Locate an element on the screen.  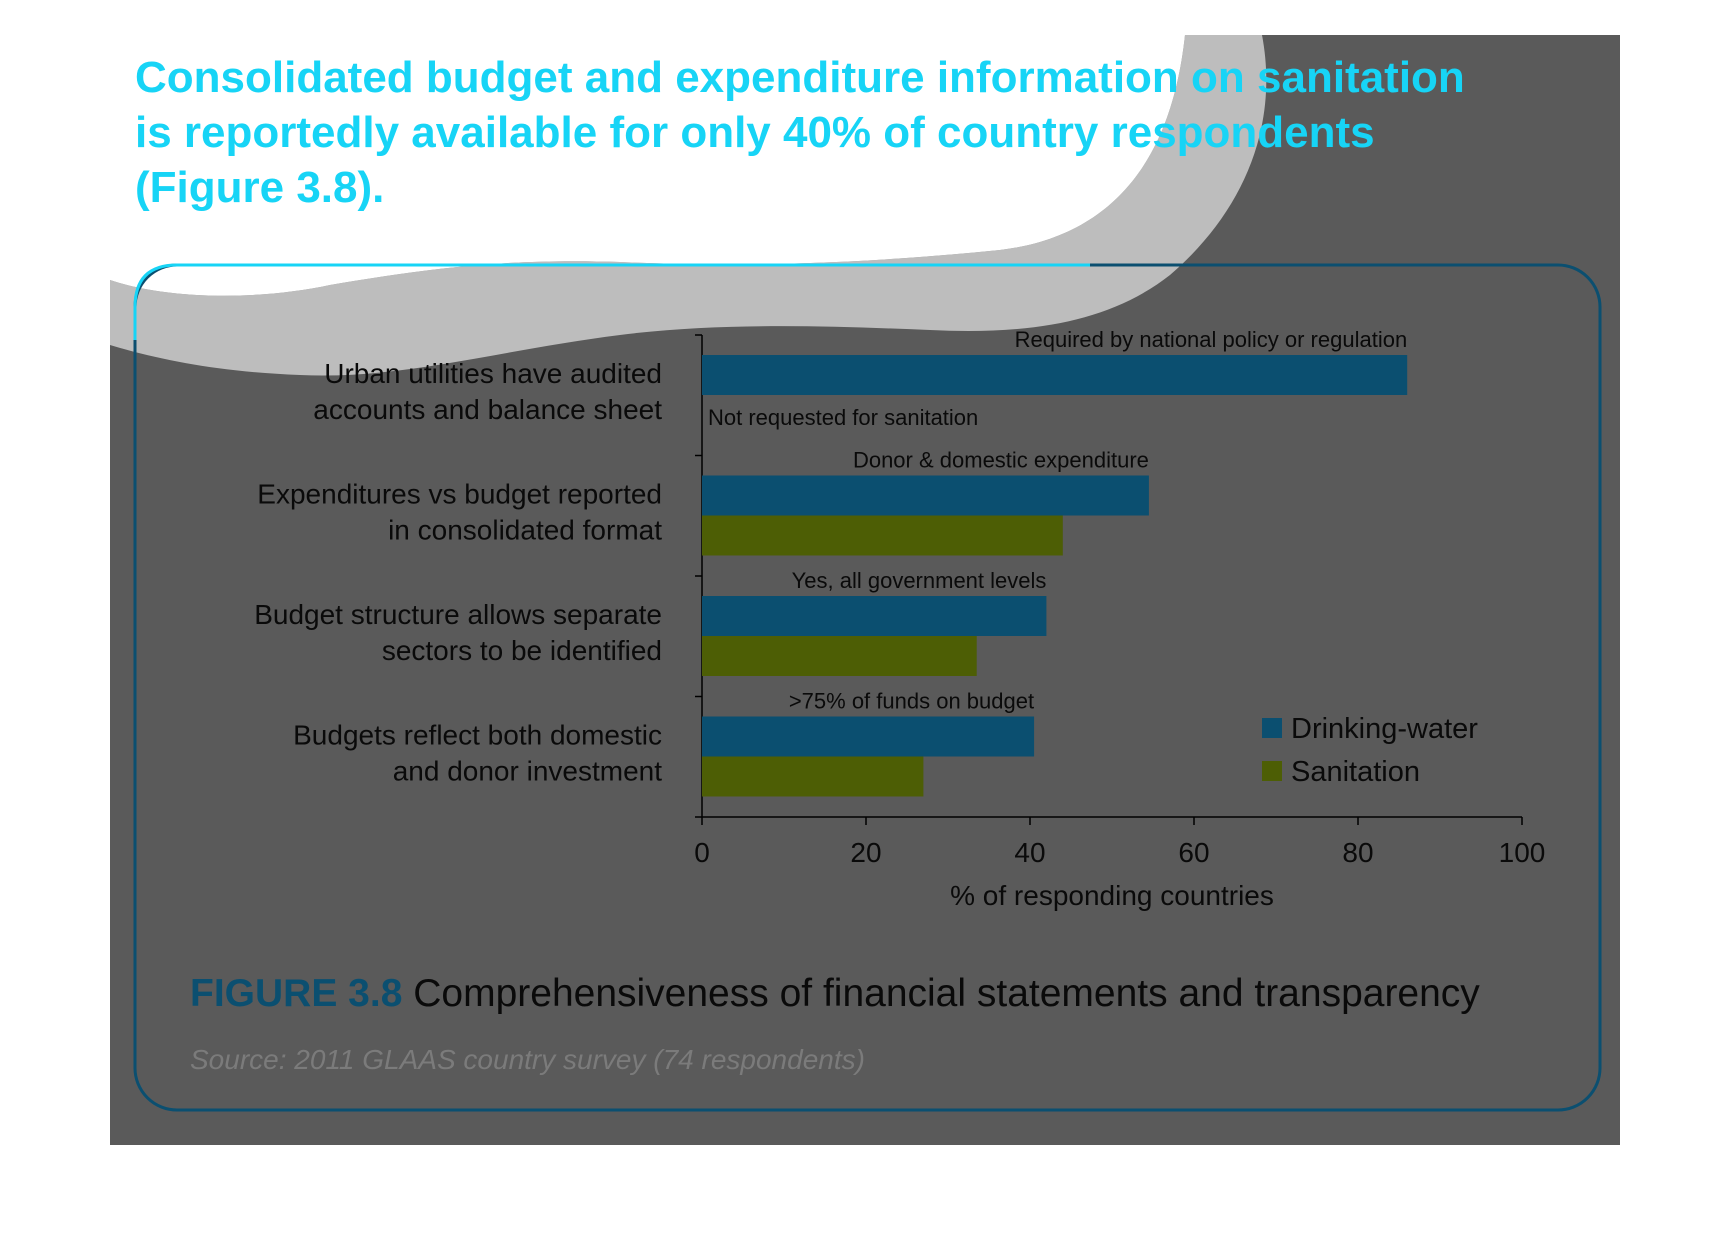
figure-frame-highlight is located at coordinates (611, 301).